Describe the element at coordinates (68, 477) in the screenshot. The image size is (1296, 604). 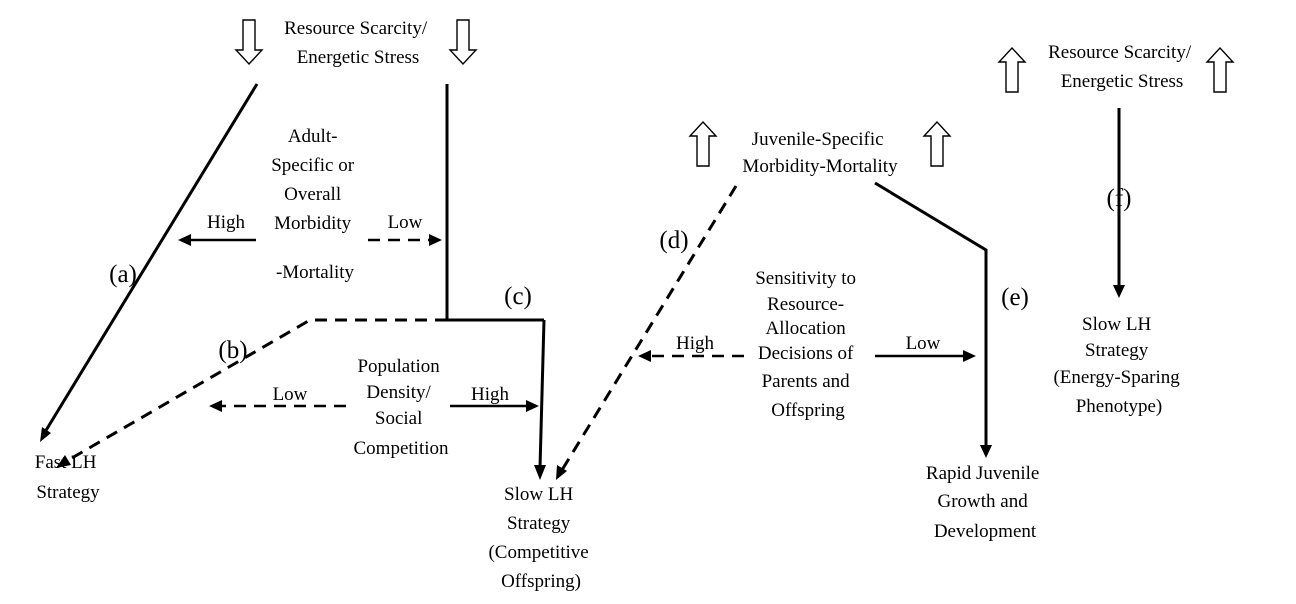
I see `fast-lh-strategy-label: Fast LH Strategy` at that location.